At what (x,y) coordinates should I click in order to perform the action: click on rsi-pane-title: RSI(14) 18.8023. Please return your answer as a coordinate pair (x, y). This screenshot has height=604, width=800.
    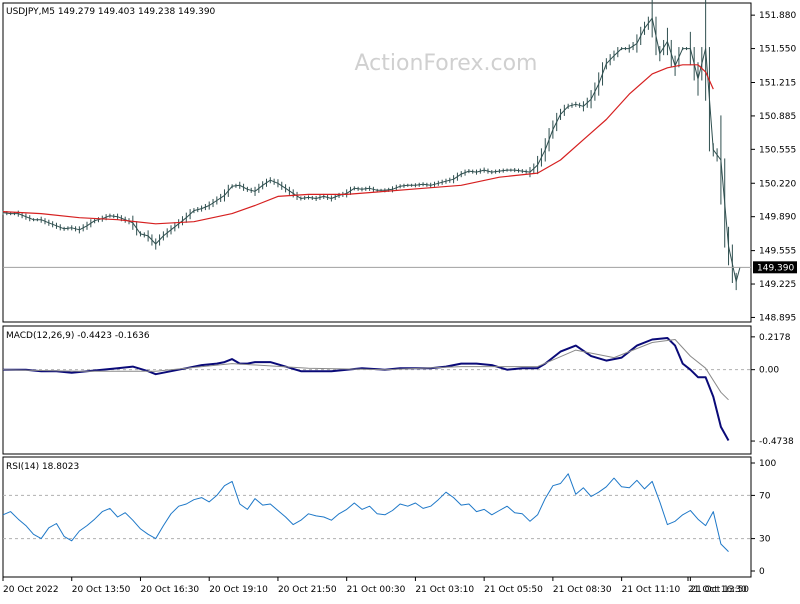
    Looking at the image, I should click on (42, 467).